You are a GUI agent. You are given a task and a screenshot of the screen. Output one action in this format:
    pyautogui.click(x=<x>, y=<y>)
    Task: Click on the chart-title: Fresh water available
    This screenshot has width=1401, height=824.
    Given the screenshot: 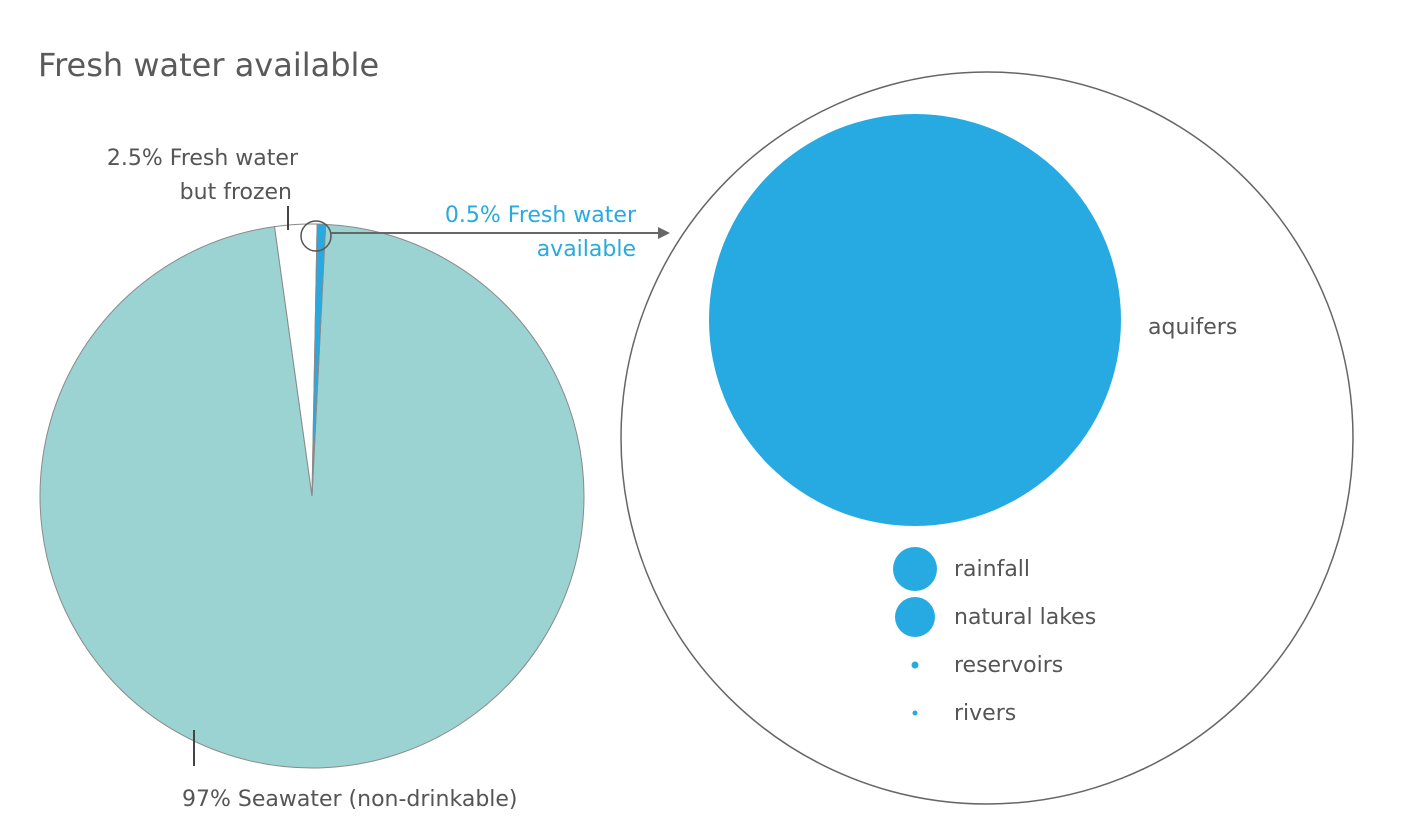 What is the action you would take?
    pyautogui.click(x=208, y=65)
    